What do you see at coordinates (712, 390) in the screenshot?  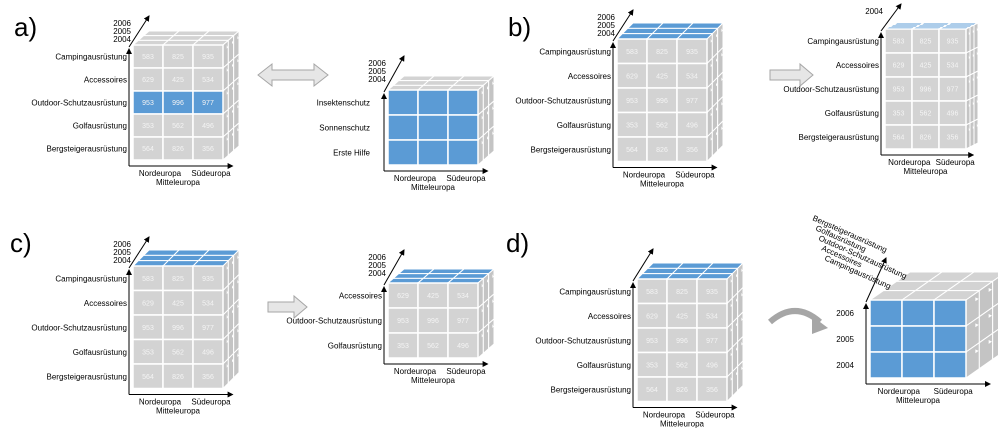 I see `cell-value: 356` at bounding box center [712, 390].